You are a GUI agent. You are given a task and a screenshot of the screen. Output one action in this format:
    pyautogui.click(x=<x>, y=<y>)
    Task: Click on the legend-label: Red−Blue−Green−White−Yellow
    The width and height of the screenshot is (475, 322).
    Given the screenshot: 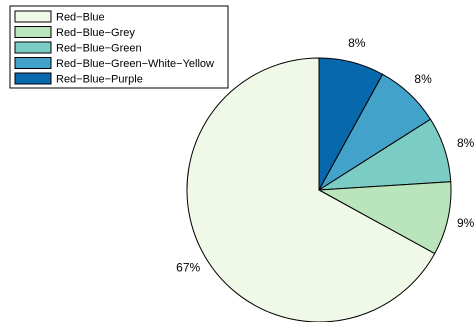 What is the action you would take?
    pyautogui.click(x=135, y=64)
    